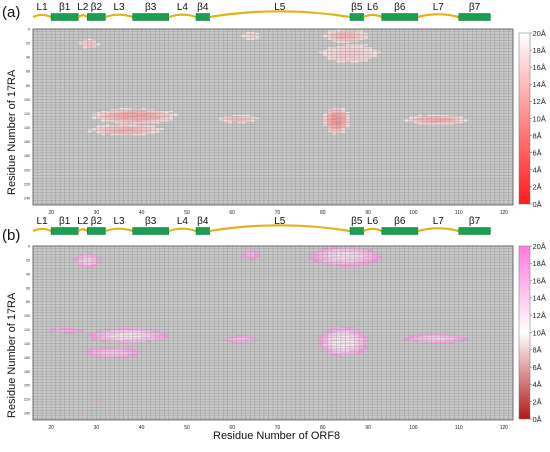 This screenshot has height=452, width=550. What do you see at coordinates (187, 213) in the screenshot?
I see `x-tick-label: 50` at bounding box center [187, 213].